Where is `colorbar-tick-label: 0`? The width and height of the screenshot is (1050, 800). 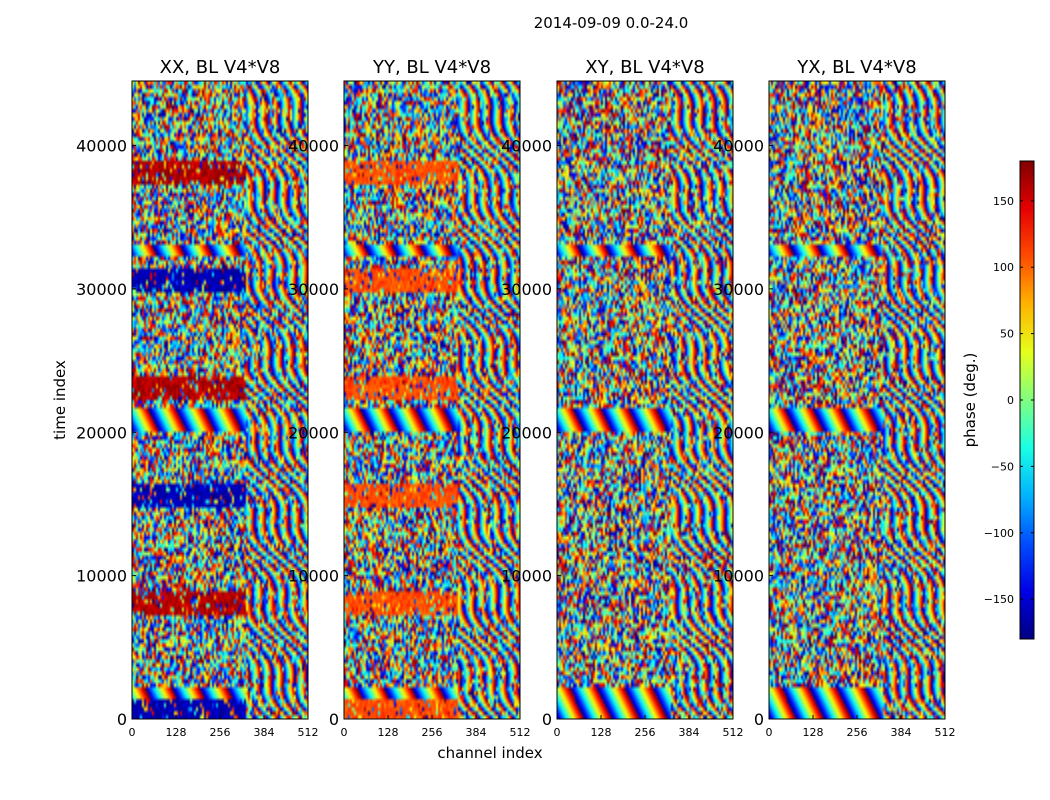
colorbar-tick-label: 0 is located at coordinates (1010, 400).